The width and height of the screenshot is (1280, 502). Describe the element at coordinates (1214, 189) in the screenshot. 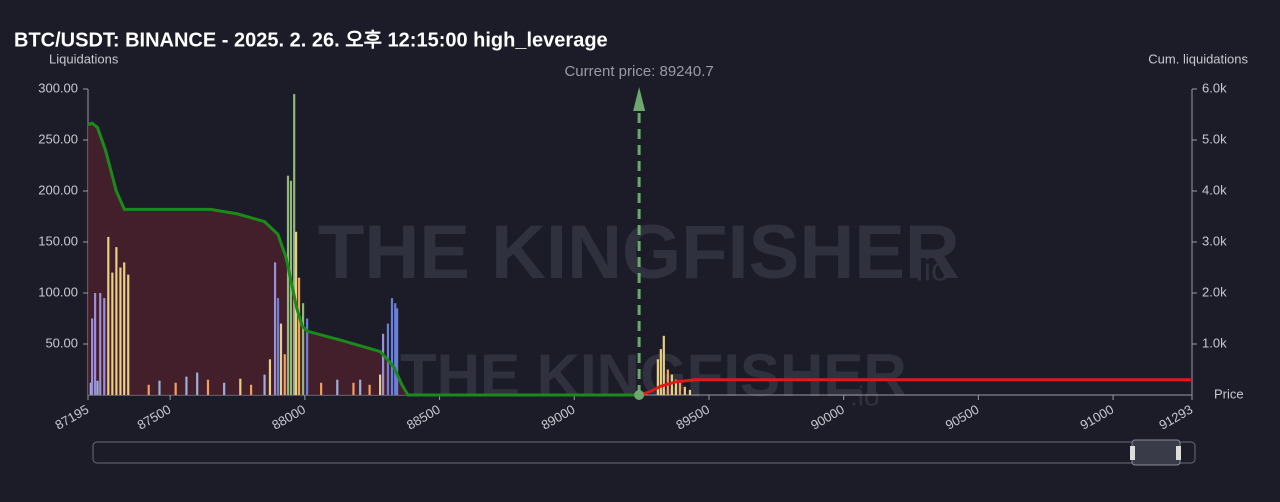

I see `y2-tick-label: 4.0k` at that location.